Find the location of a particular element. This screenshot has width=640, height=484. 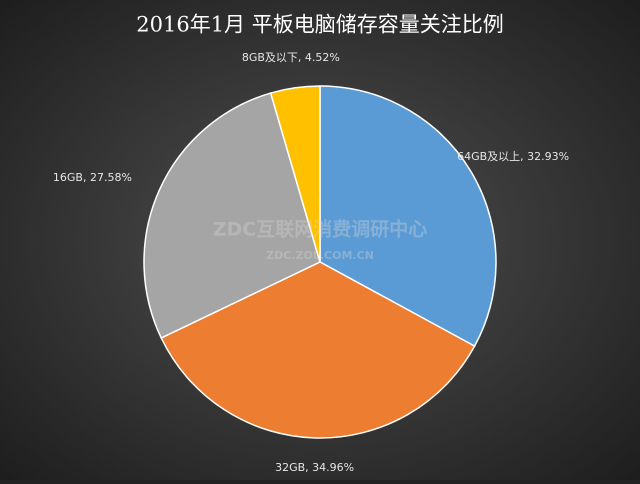

watermark: ZDC互联网消费调研中心 is located at coordinates (320, 229).